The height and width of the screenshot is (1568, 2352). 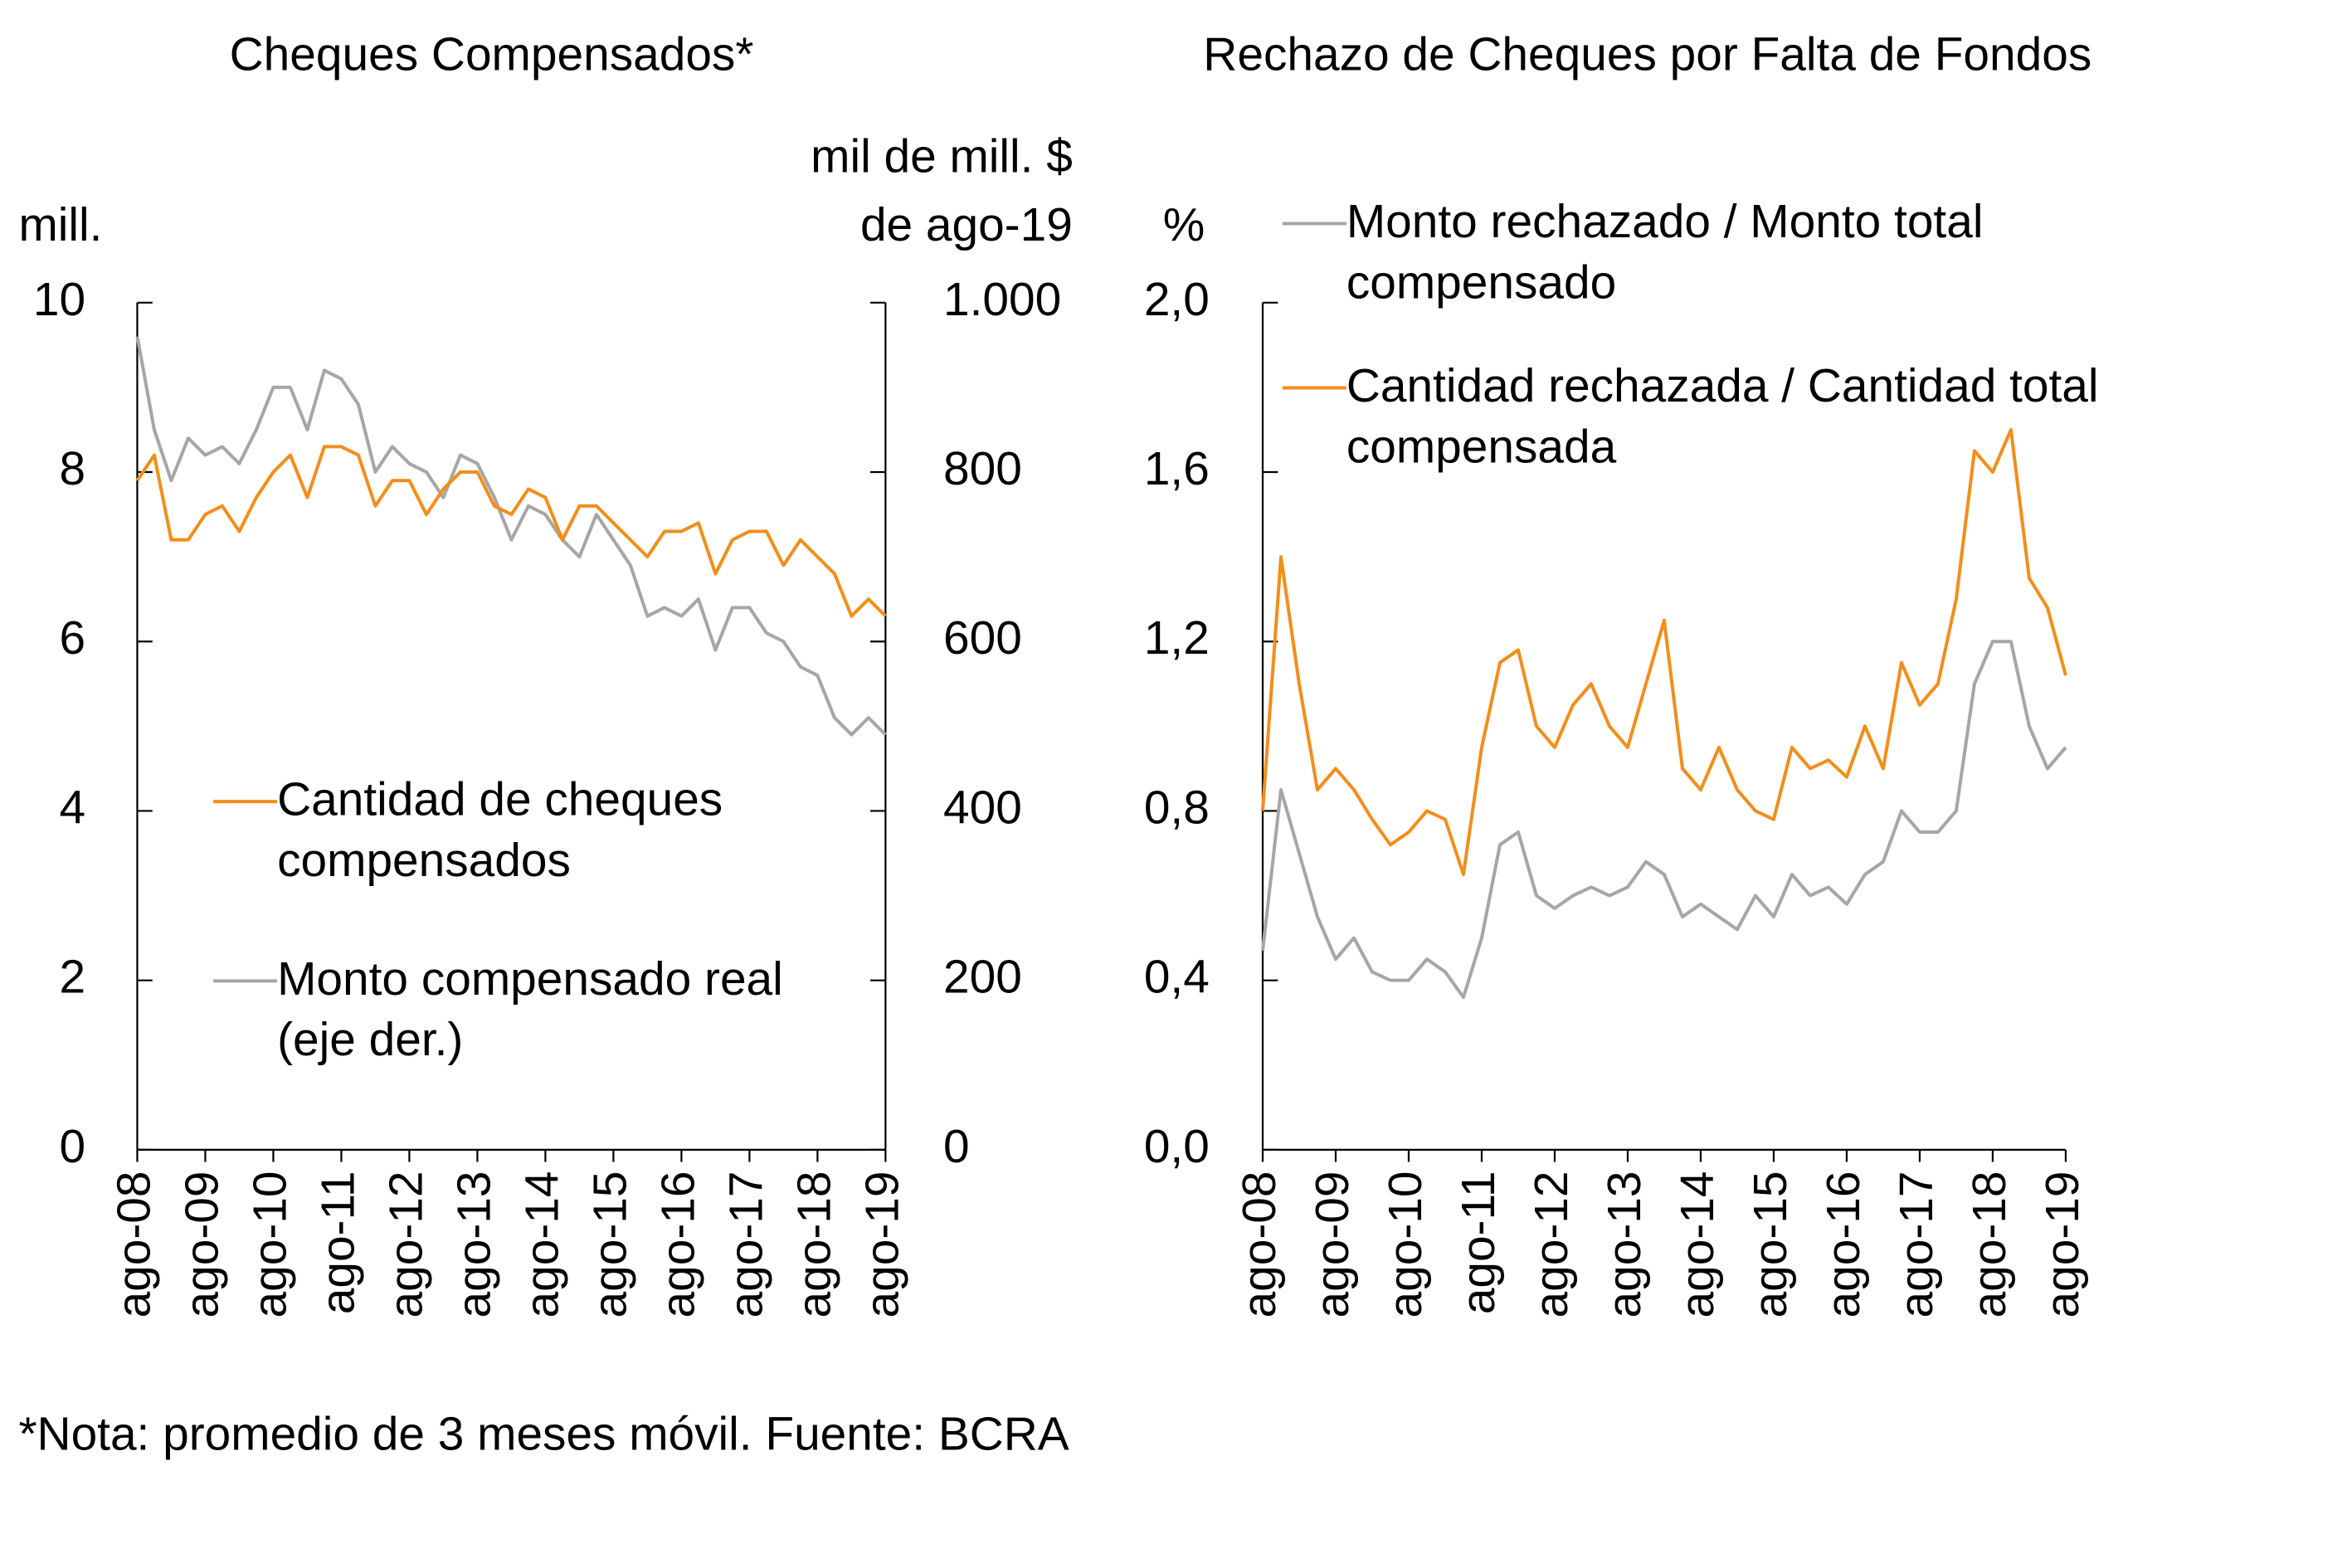 I want to click on chart-title-box: Rechazo de Cheques por Falta de Fondos, so click(x=1647, y=54).